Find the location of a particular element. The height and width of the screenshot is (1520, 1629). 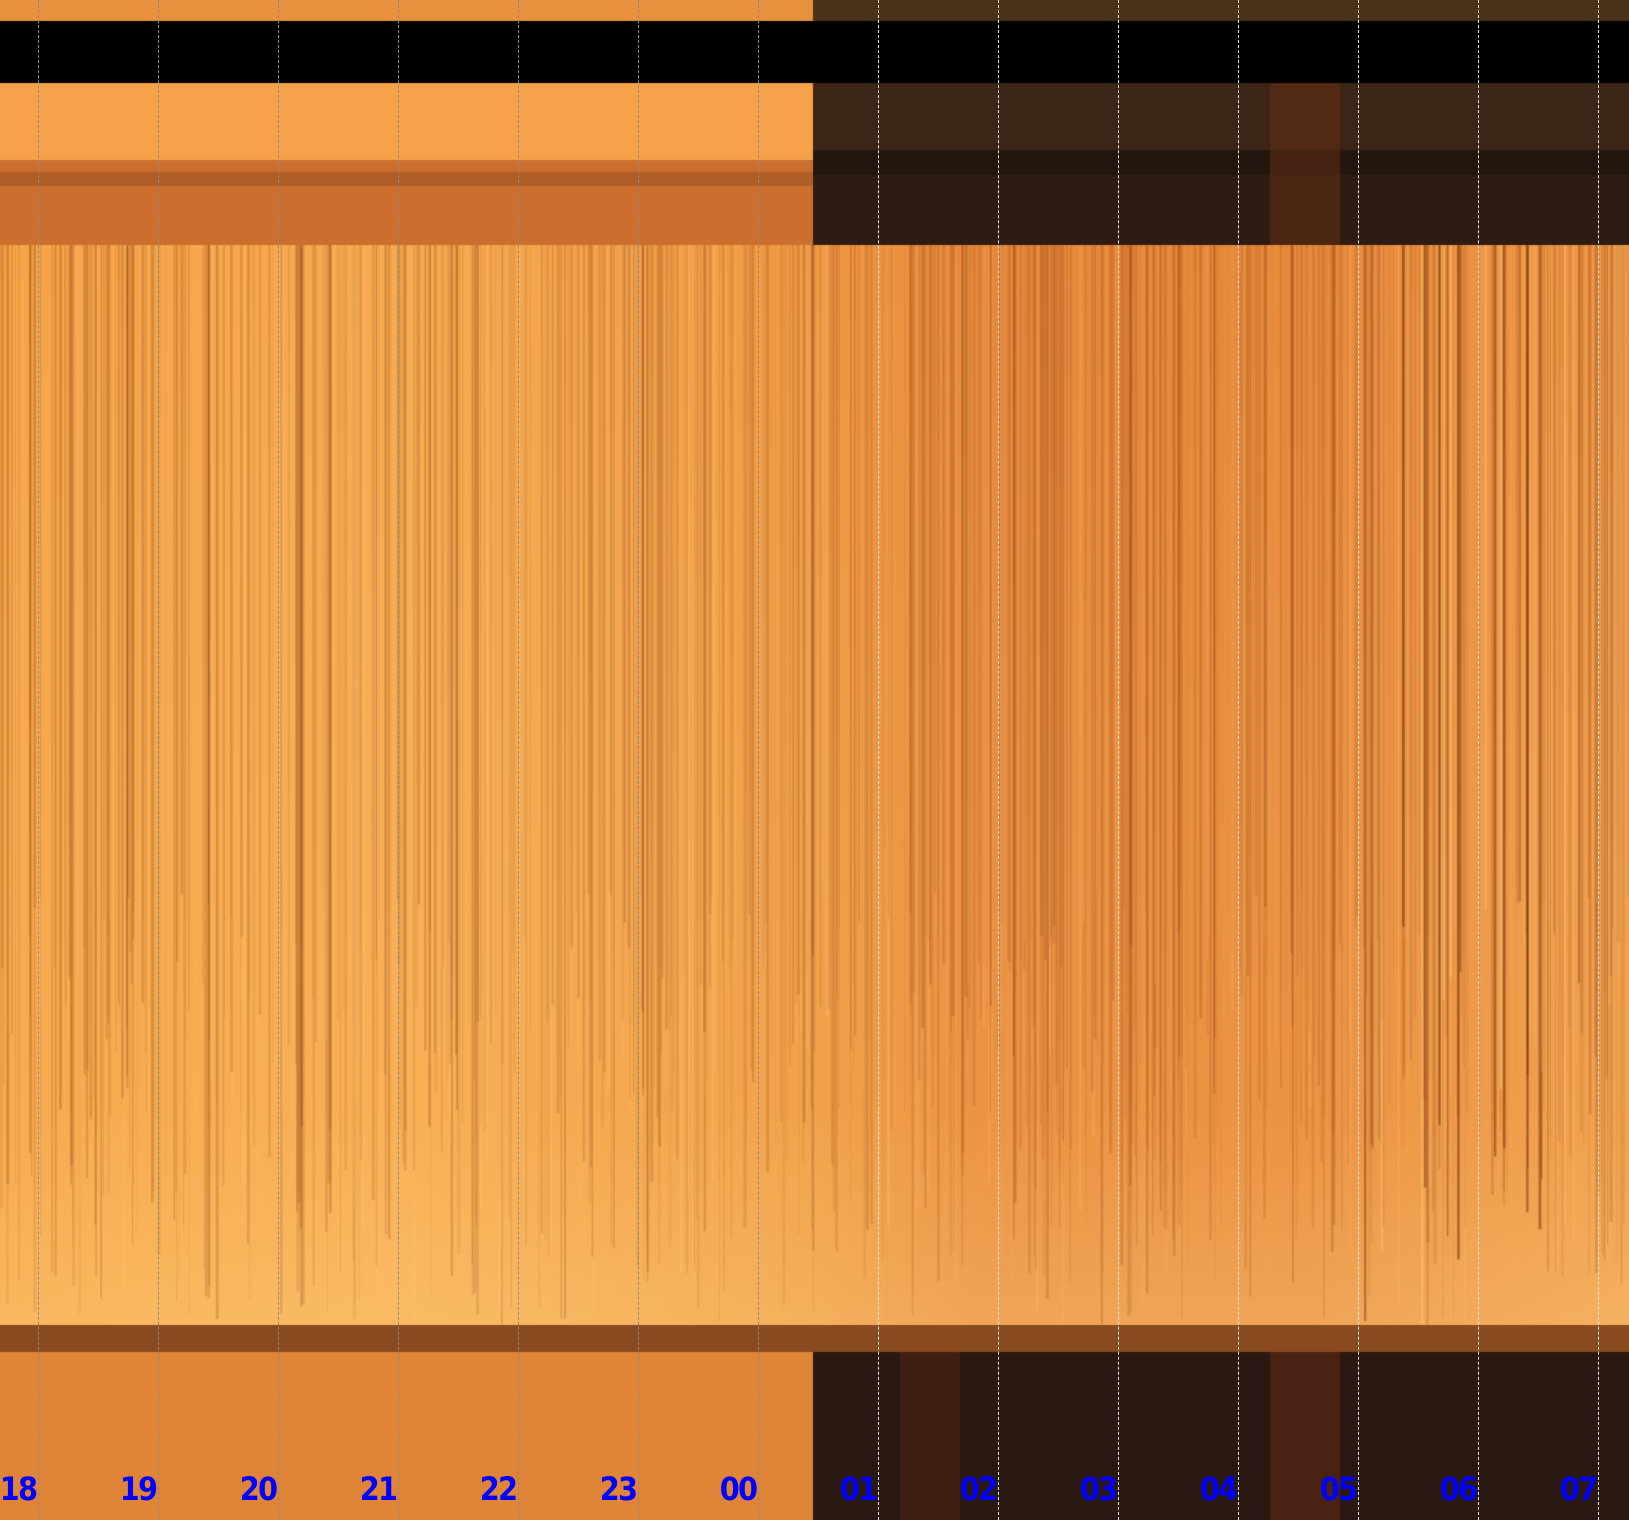

x-tick-label: 04 is located at coordinates (1218, 1489).